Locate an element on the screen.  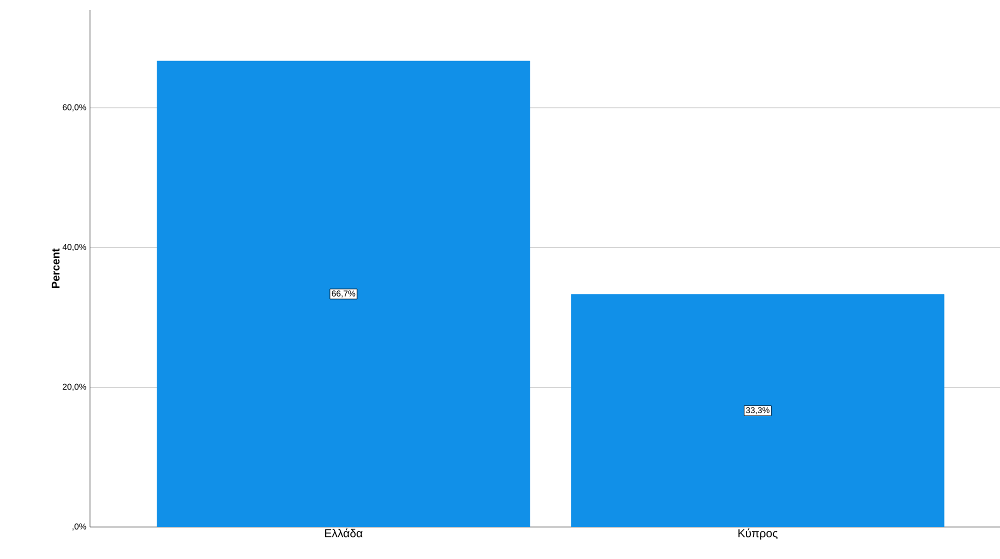
y-axis-title: Percent is located at coordinates (56, 268).